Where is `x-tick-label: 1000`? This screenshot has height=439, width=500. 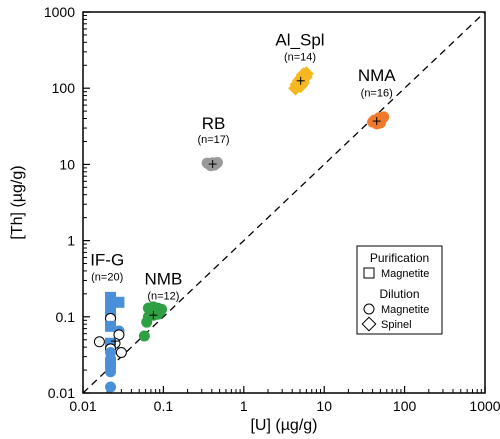 x-tick-label: 1000 is located at coordinates (484, 406).